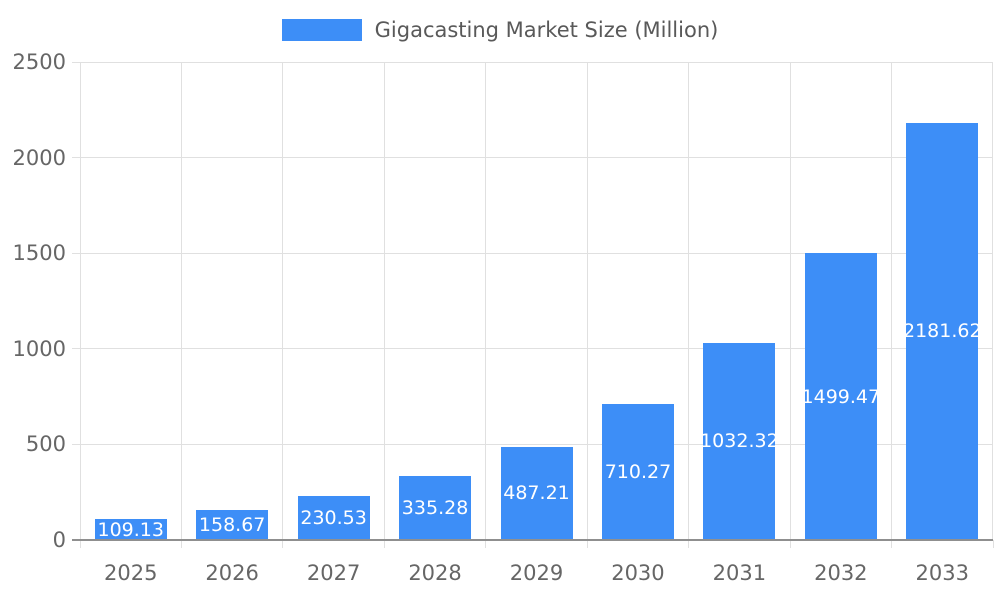 This screenshot has width=1000, height=600. I want to click on x-tick-label: 2030, so click(638, 573).